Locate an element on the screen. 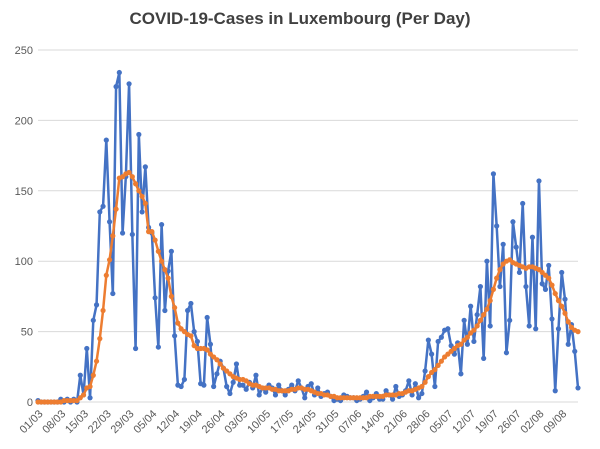 The width and height of the screenshot is (600, 449). y-tick-label: 0 is located at coordinates (30, 403).